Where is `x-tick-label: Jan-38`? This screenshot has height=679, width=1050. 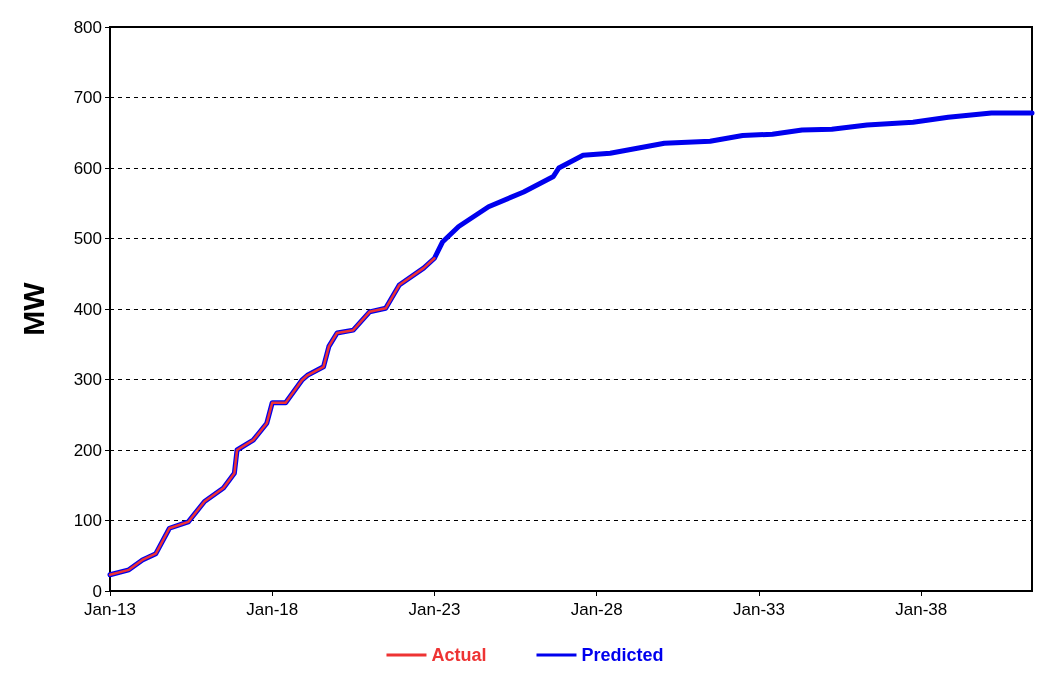
x-tick-label: Jan-38 is located at coordinates (921, 609).